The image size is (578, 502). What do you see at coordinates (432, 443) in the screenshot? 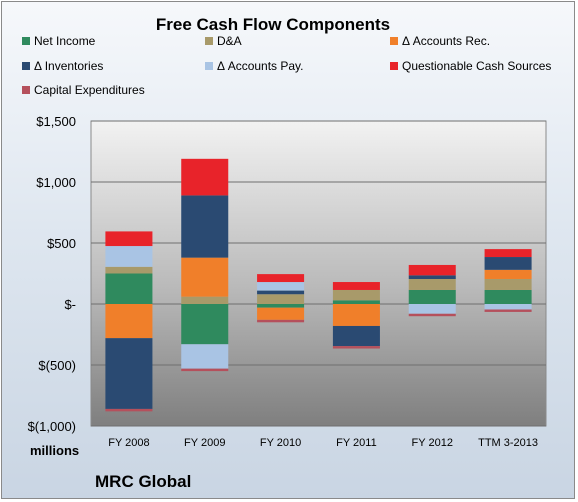
I see `x-category-label-4: FY 2012` at bounding box center [432, 443].